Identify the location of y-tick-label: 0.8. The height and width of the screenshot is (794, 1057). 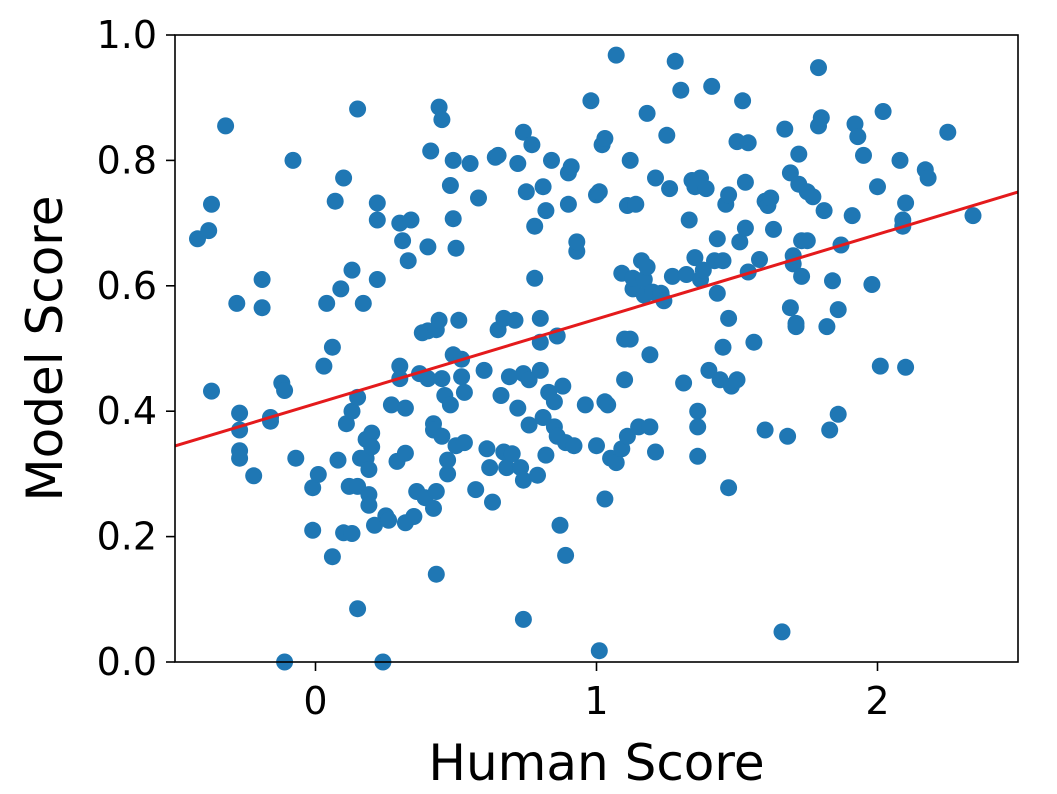
(127, 160).